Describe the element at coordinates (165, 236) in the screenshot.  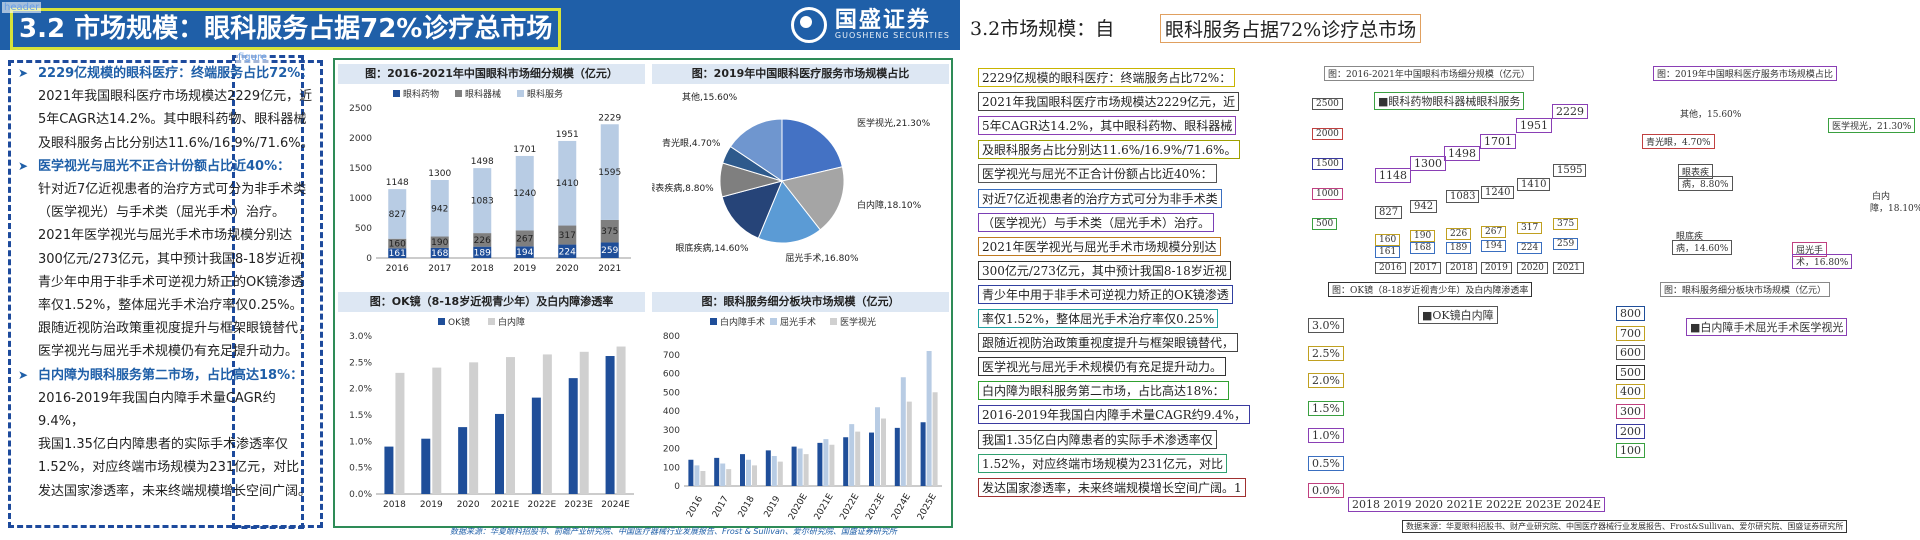
I see `bullet-line: 2021年医学视光与屈光手术市场规模分别达` at that location.